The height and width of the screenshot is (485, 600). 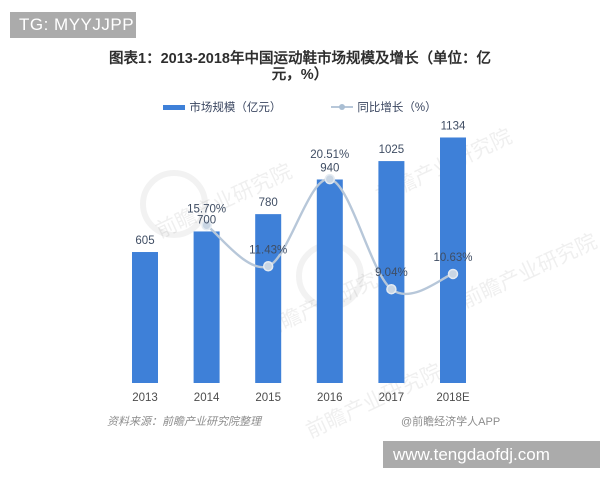 What do you see at coordinates (268, 398) in the screenshot?
I see `x-axis-label-2015: 2015` at bounding box center [268, 398].